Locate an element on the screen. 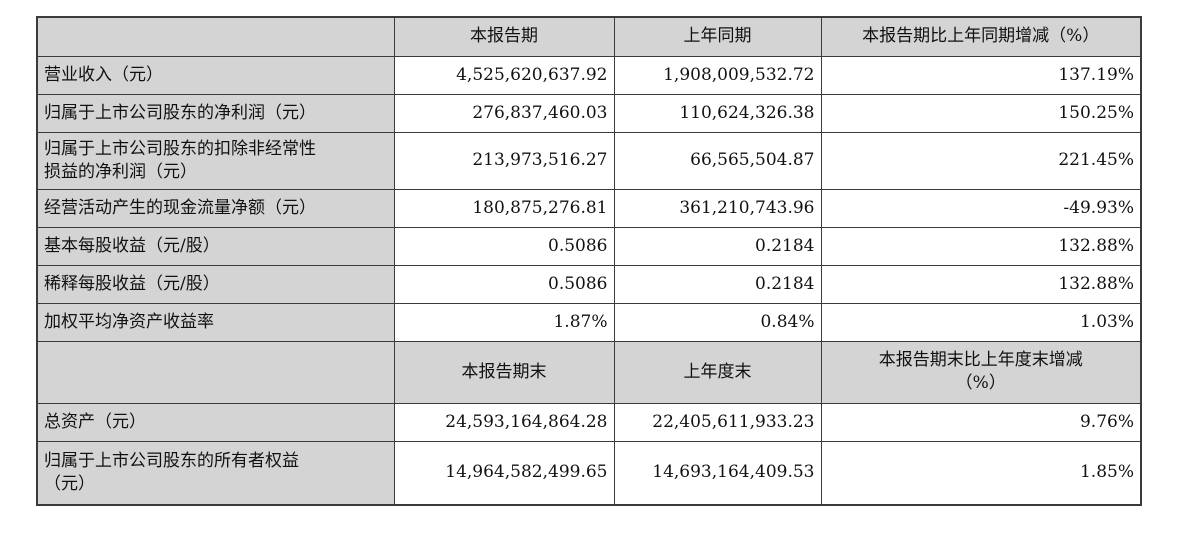 The width and height of the screenshot is (1181, 539). table-header-row: 本报告期 上年同期 本报告期比上年同期增减（%） is located at coordinates (589, 36).